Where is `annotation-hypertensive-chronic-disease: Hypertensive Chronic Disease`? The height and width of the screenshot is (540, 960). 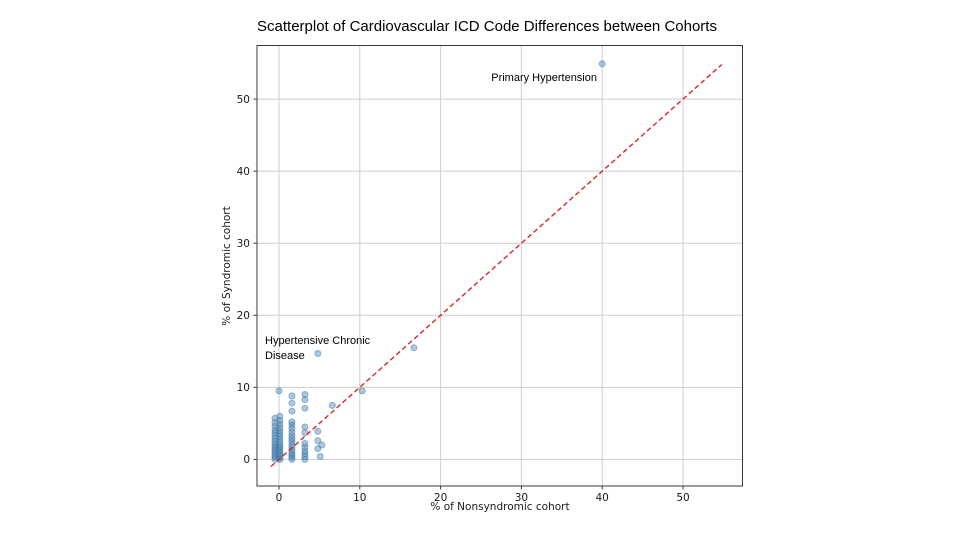 annotation-hypertensive-chronic-disease: Hypertensive Chronic Disease is located at coordinates (317, 348).